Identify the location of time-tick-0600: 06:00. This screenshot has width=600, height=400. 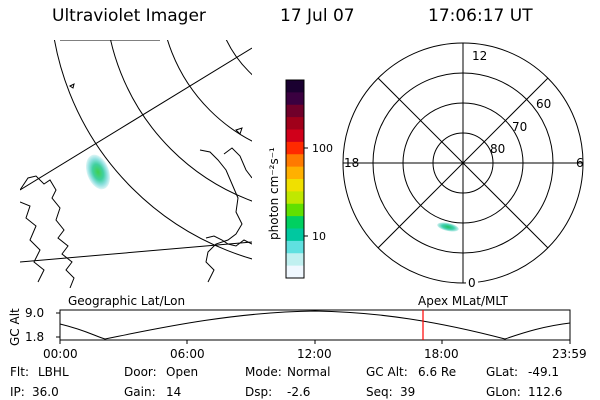
(187, 354).